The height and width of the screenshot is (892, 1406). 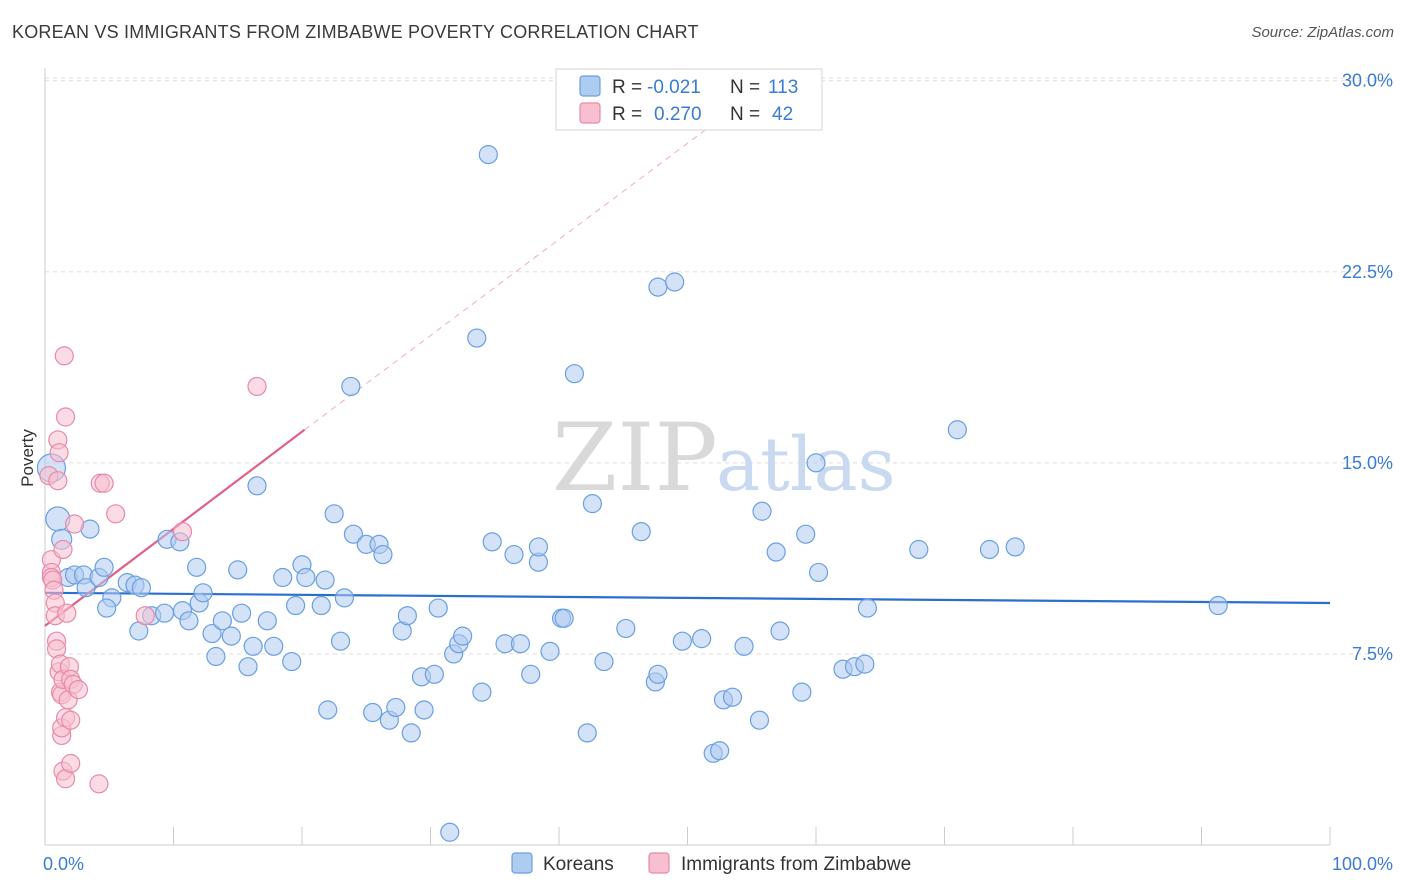 I want to click on bottom-legend-swatch-koreans, so click(x=522, y=863).